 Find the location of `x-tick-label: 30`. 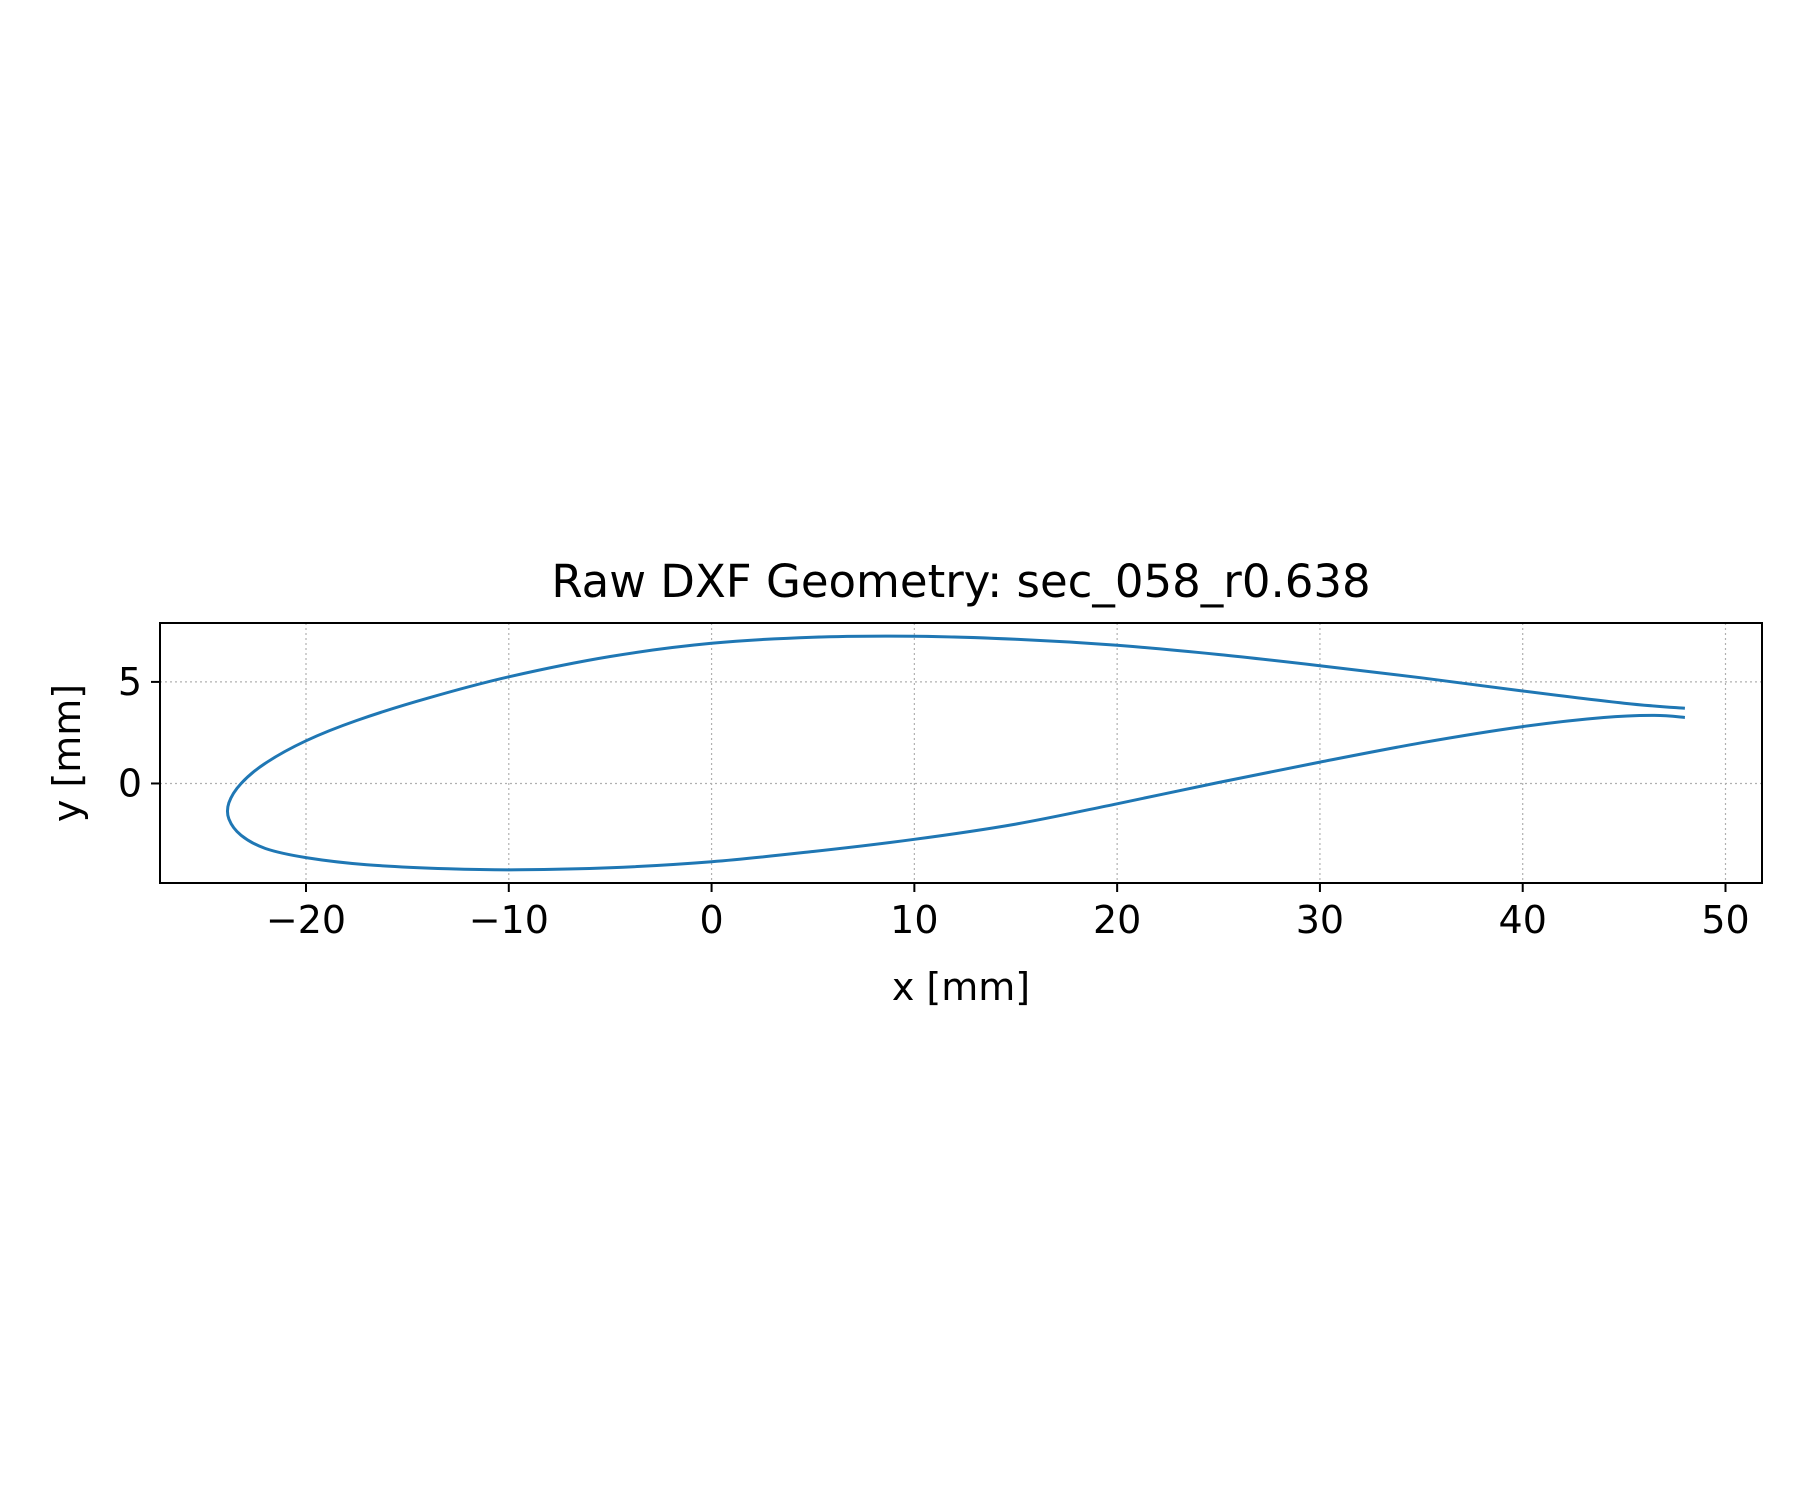

x-tick-label: 30 is located at coordinates (1320, 920).